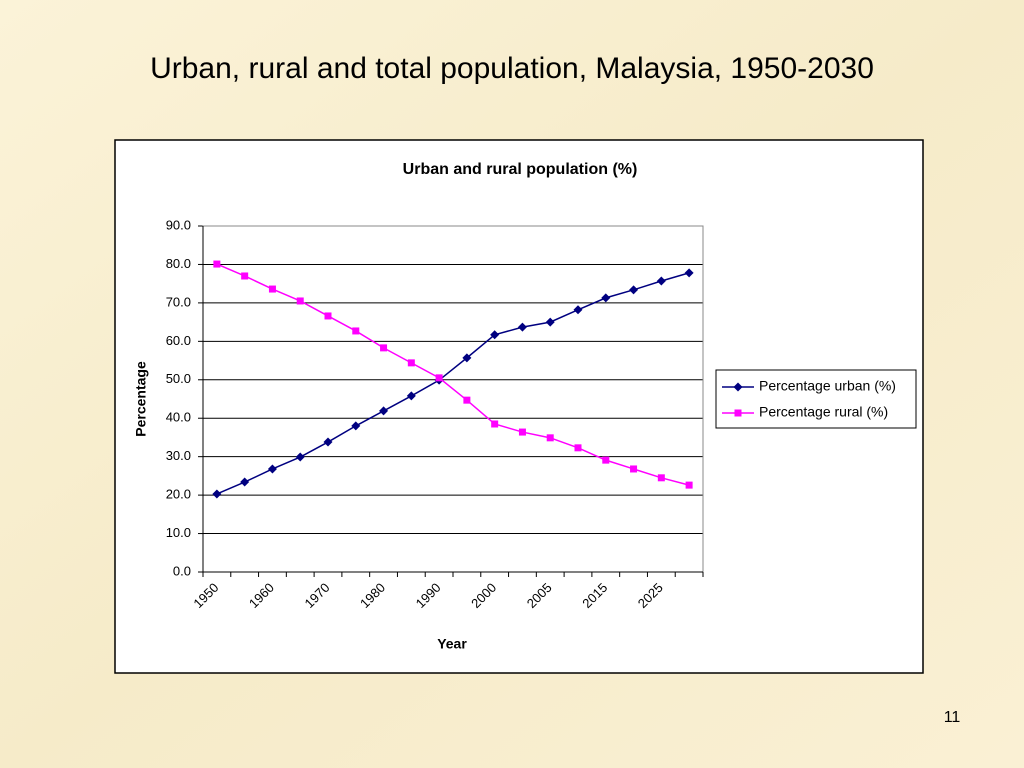 This screenshot has height=768, width=1024. What do you see at coordinates (178, 532) in the screenshot?
I see `y-tick-label: 10.0` at bounding box center [178, 532].